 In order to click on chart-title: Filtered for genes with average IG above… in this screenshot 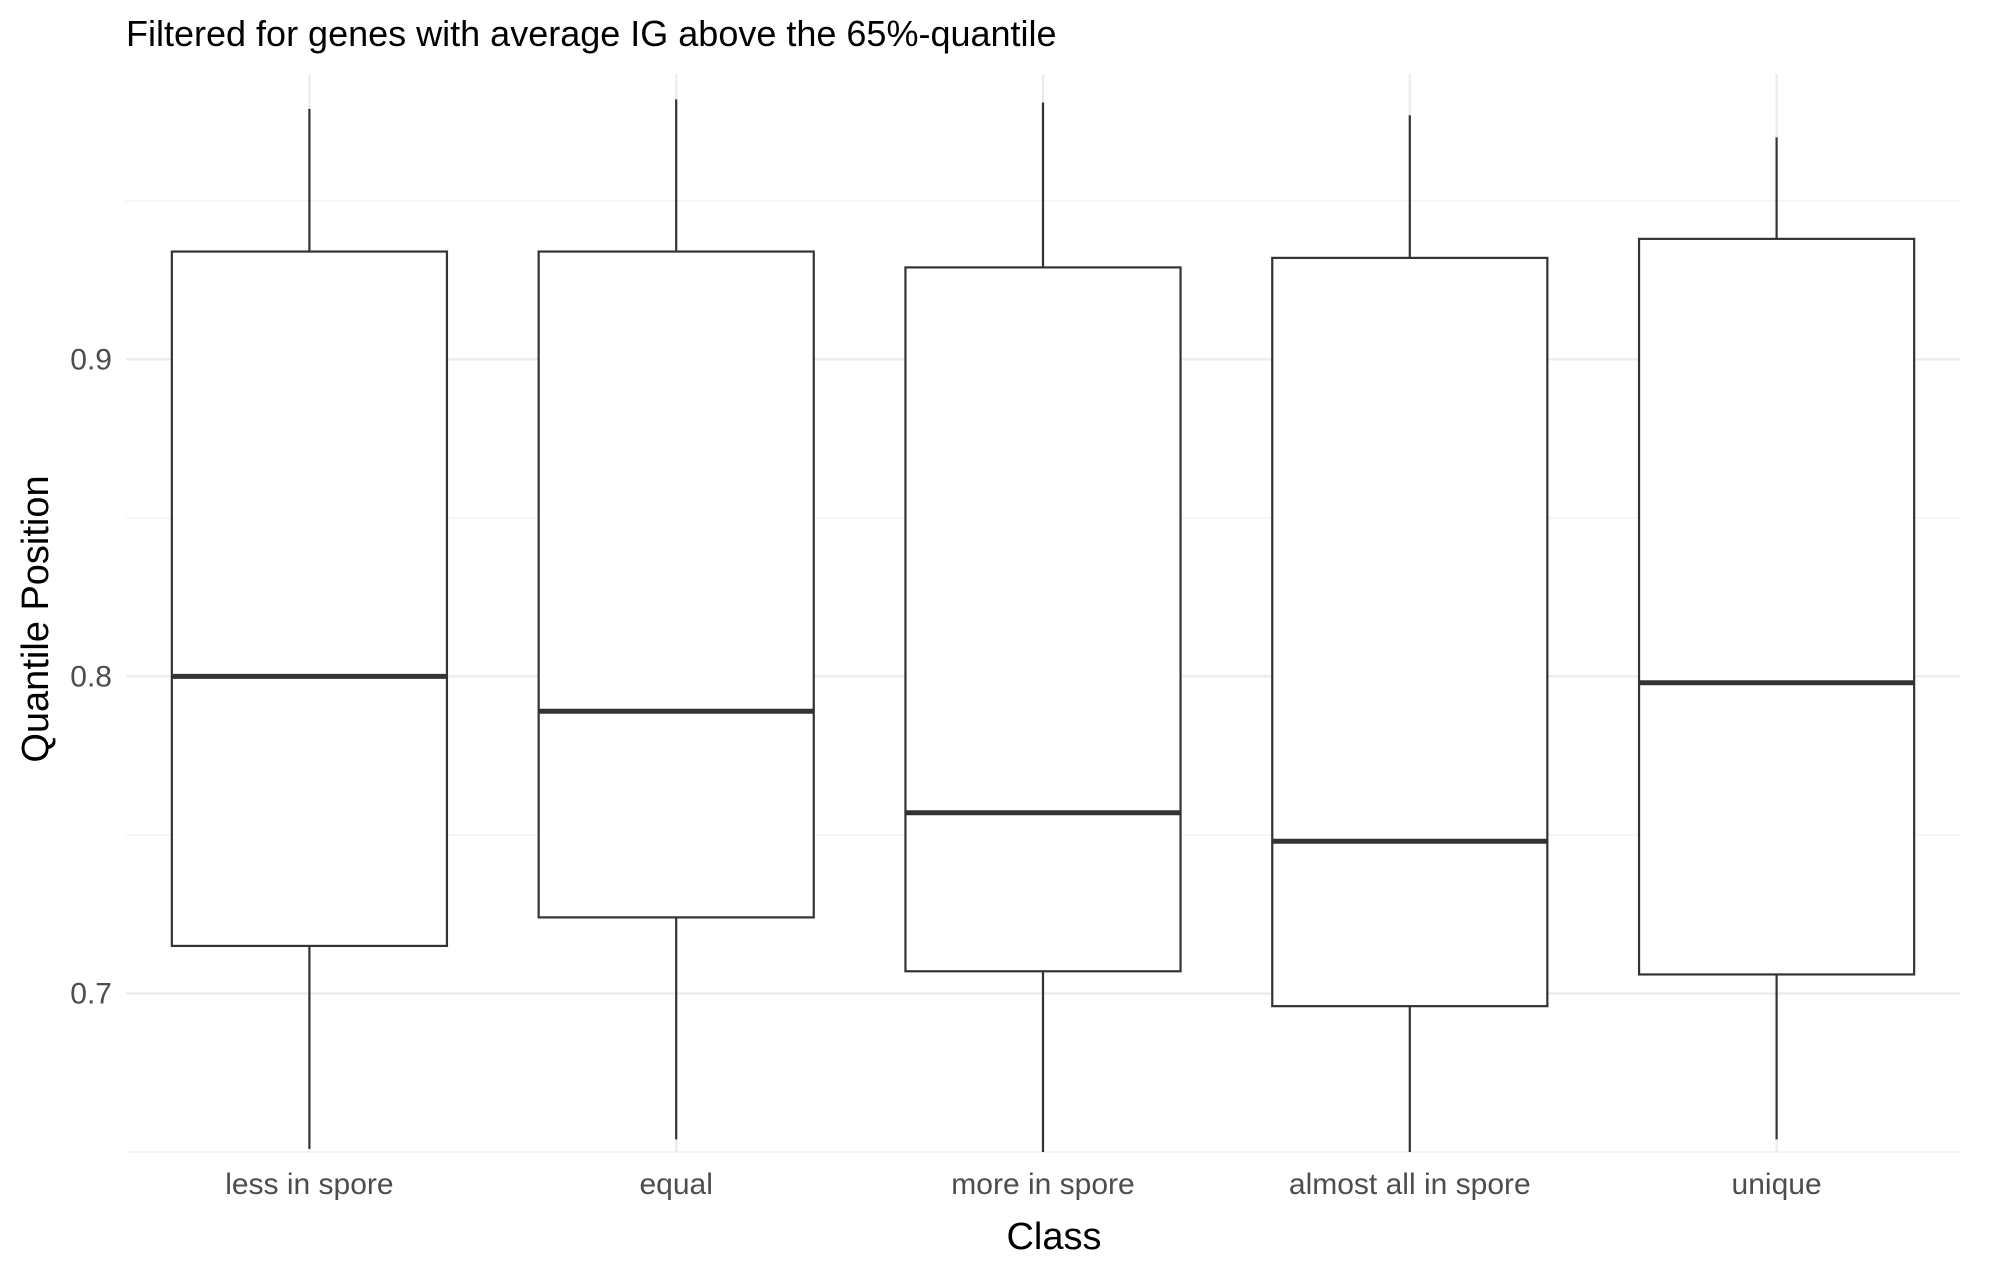, I will do `click(591, 33)`.